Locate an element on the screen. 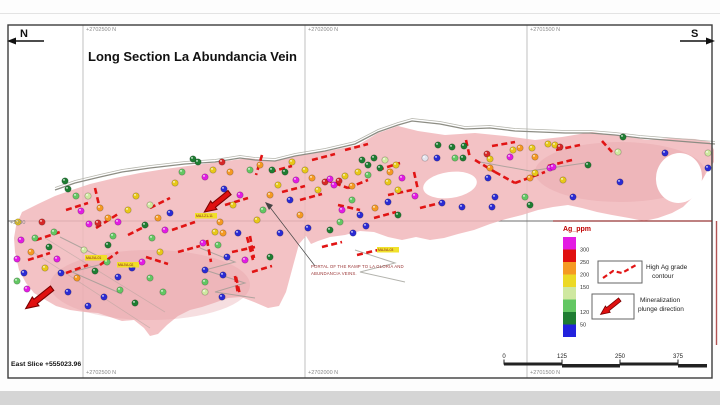  drillhole-labels: MAJ/A-01 MAJ/A-02 MAJ-21-11 MAJ/A-03 is located at coordinates (242, 240).